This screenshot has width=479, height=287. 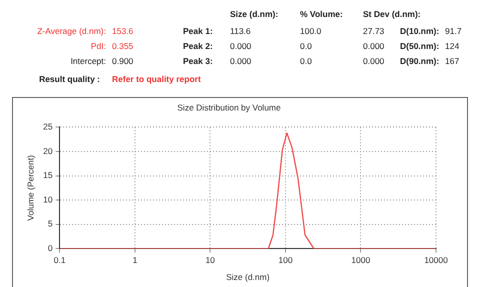 I want to click on text: D(50.nm):, so click(x=420, y=46).